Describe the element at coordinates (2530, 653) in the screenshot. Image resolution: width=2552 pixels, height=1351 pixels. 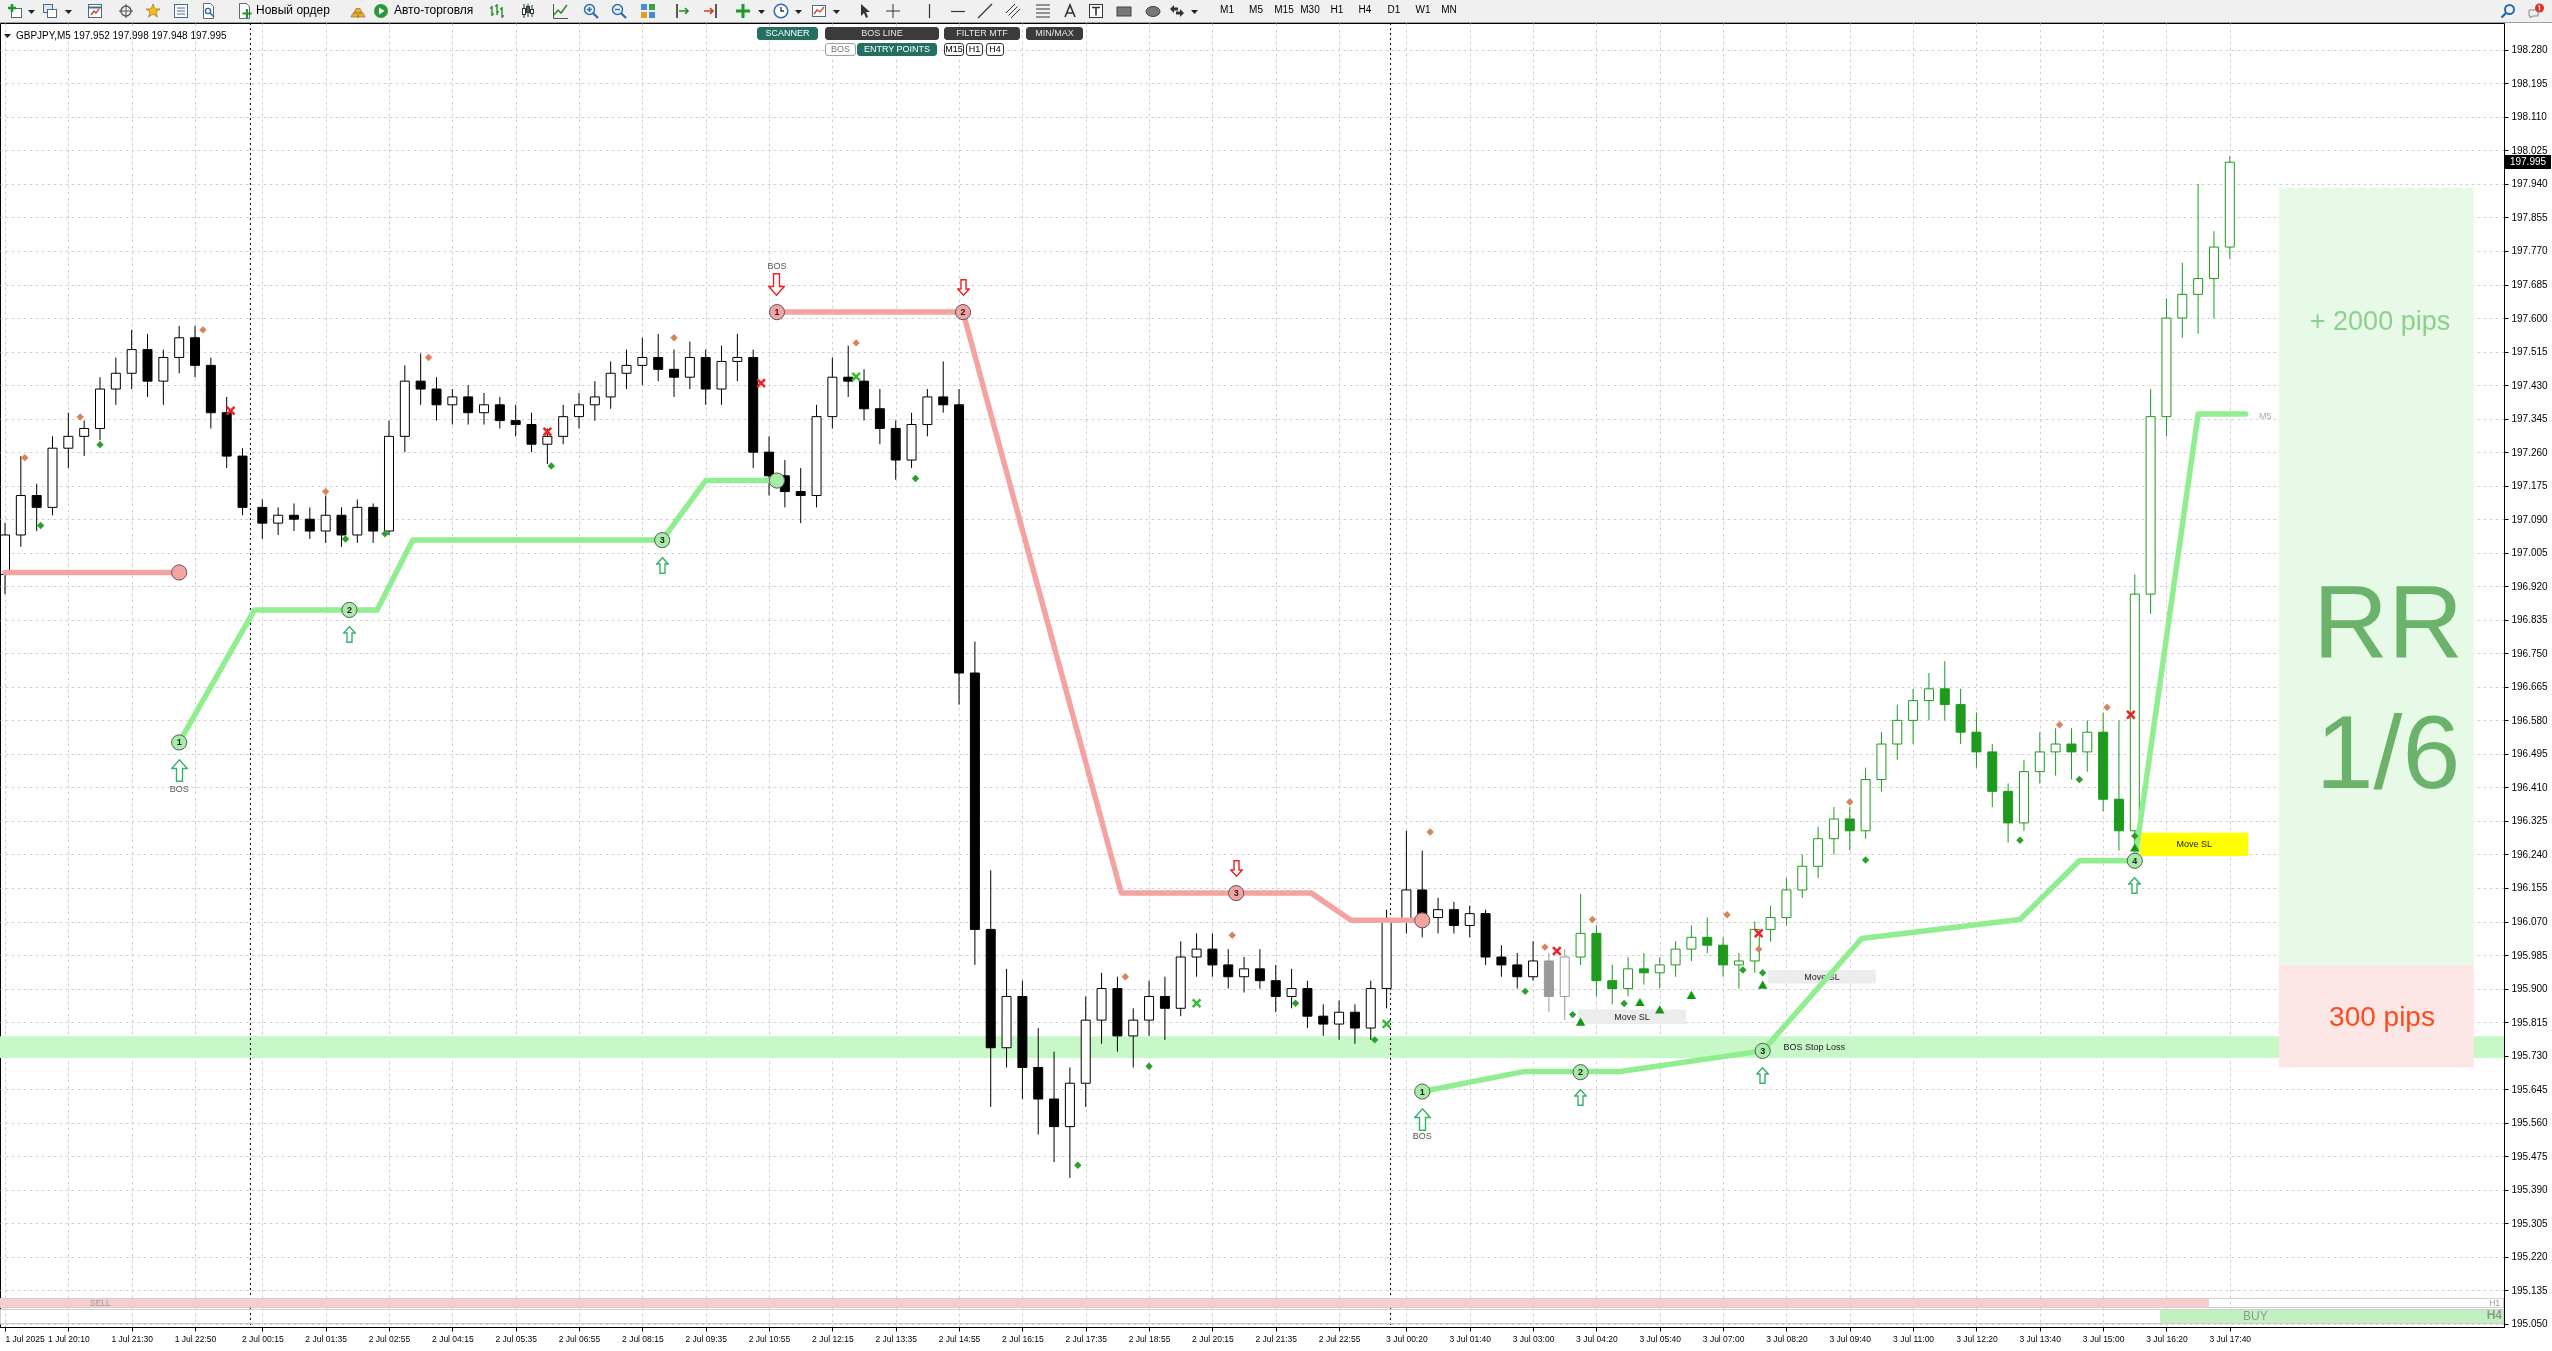
I see `y-tick-label: 196.750` at that location.